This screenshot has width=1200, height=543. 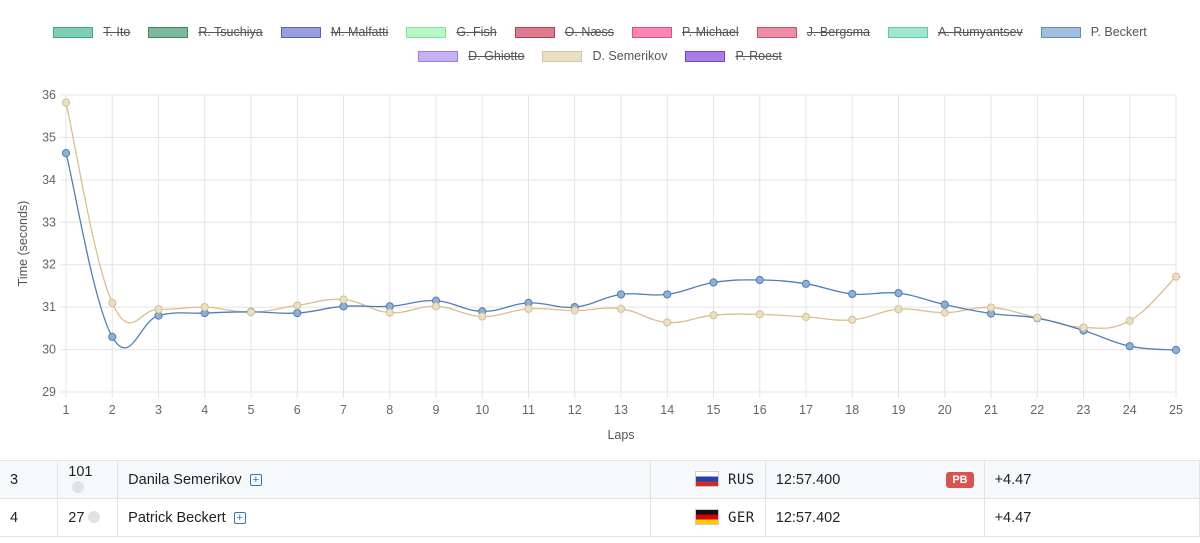 What do you see at coordinates (528, 410) in the screenshot?
I see `x-tick-label: 11` at bounding box center [528, 410].